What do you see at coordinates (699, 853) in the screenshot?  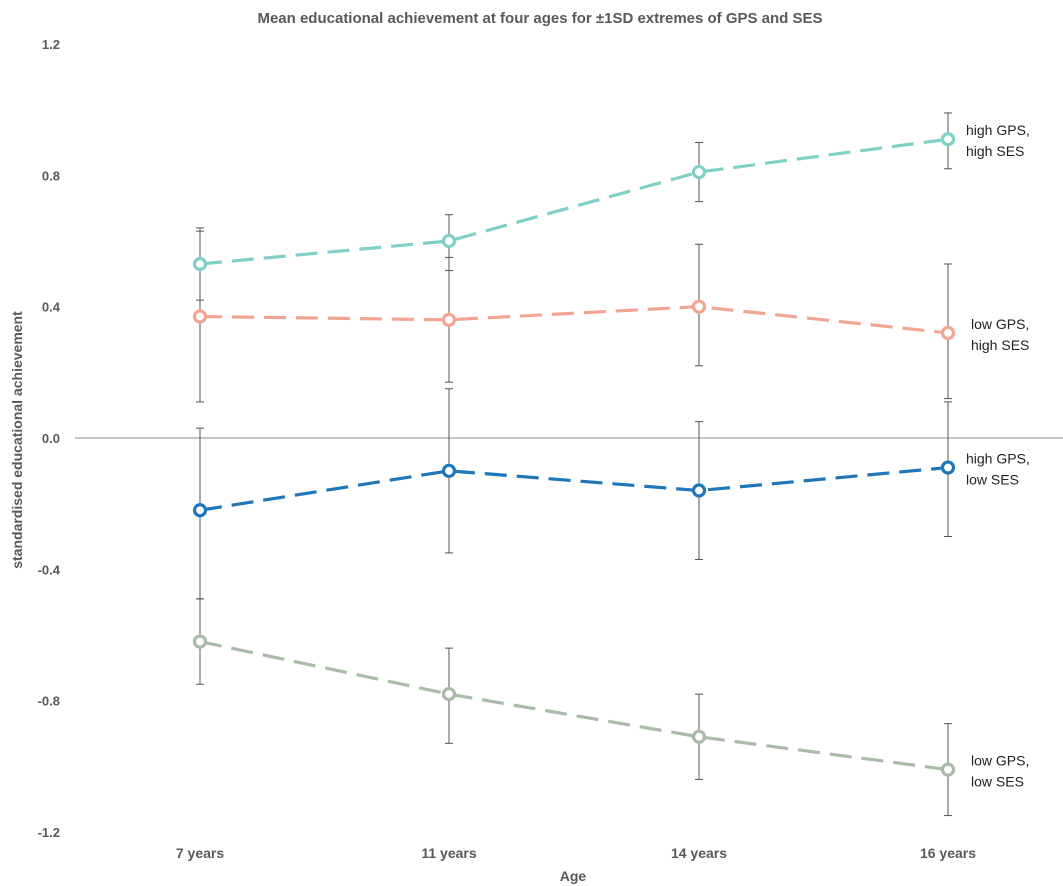 I see `x-tick-label: 14 years` at bounding box center [699, 853].